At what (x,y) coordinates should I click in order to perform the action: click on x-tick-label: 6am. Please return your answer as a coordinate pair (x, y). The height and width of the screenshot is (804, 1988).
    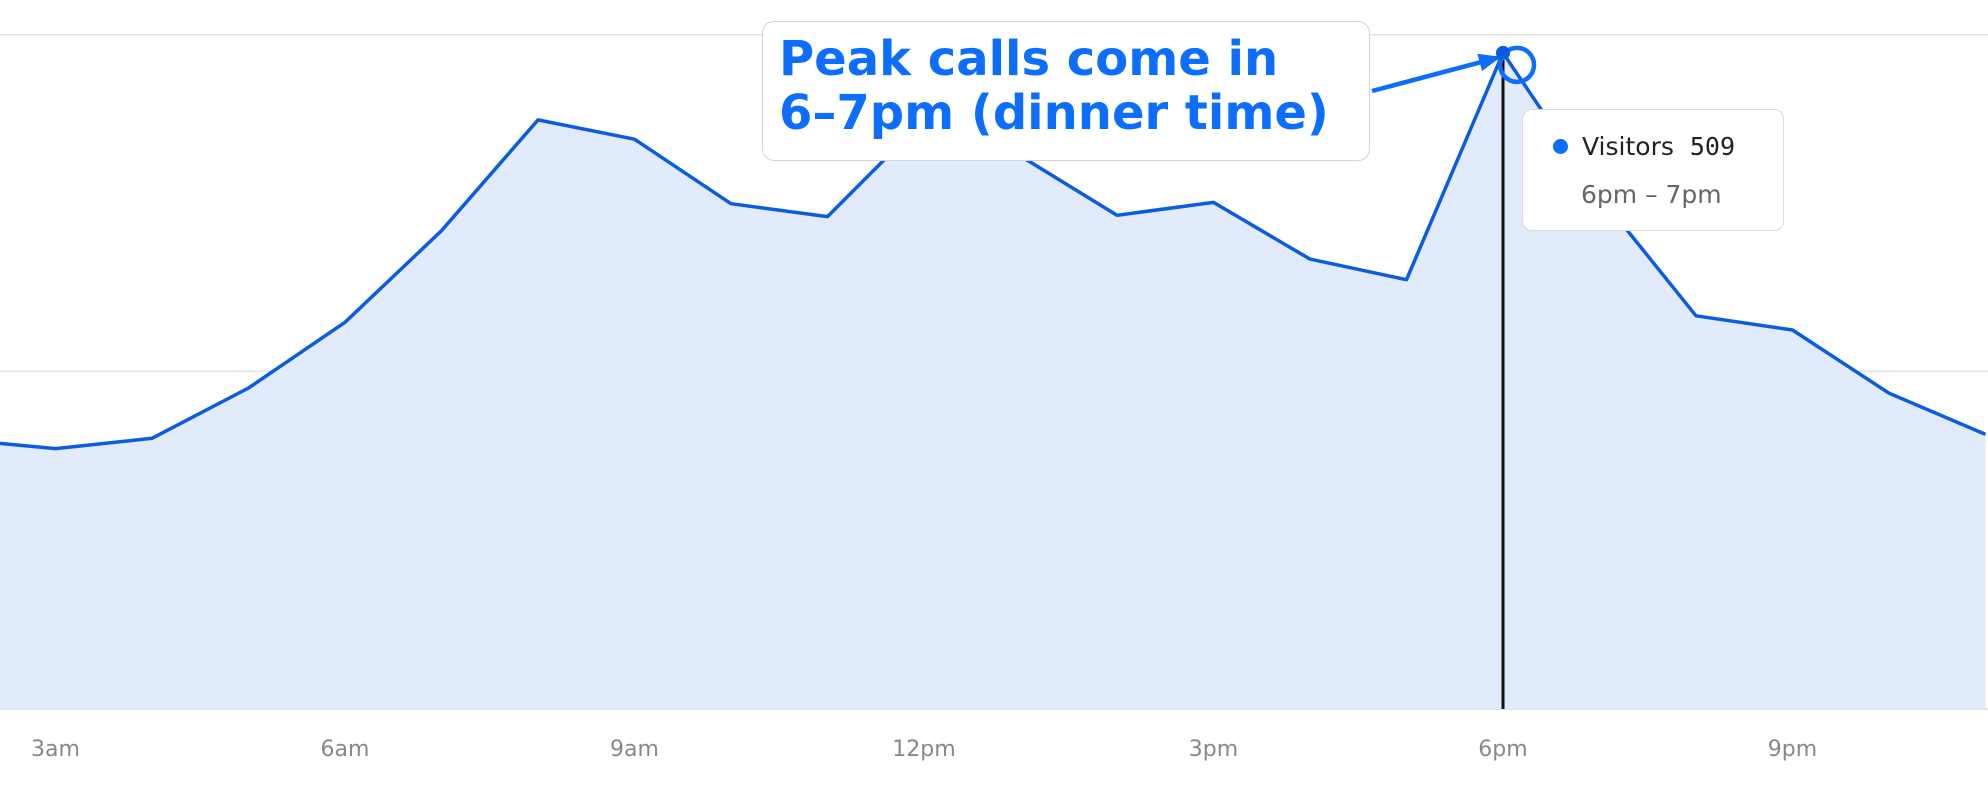
    Looking at the image, I should click on (345, 749).